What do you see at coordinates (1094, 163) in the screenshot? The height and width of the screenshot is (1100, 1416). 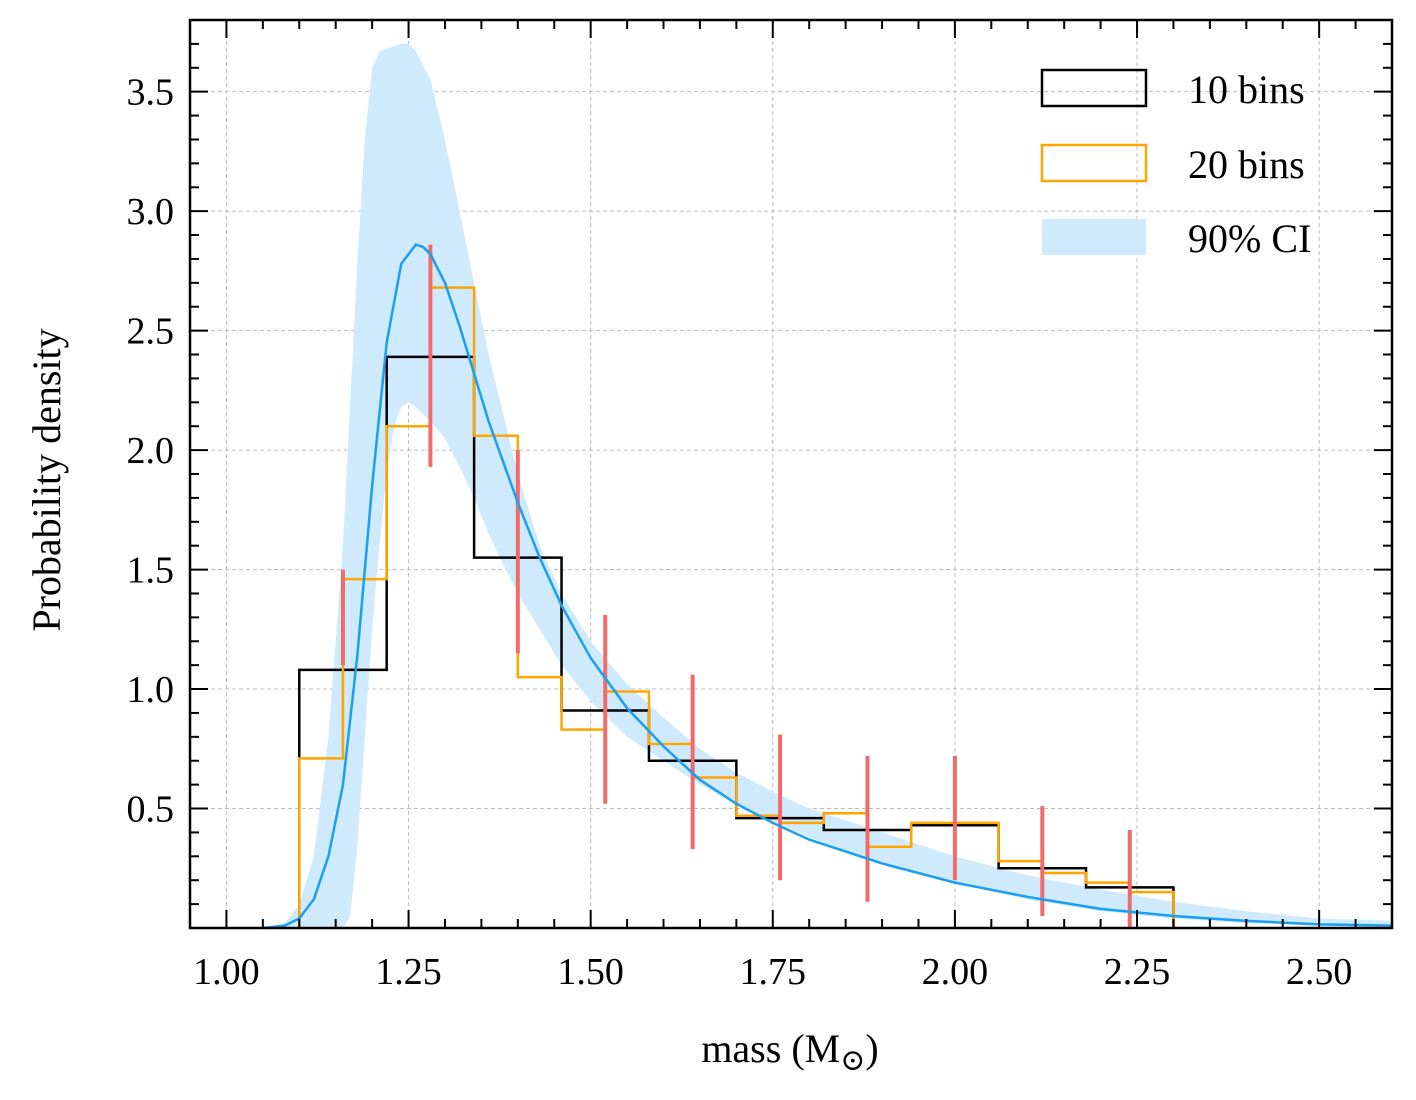 I see `legend-swatch-20-bins` at bounding box center [1094, 163].